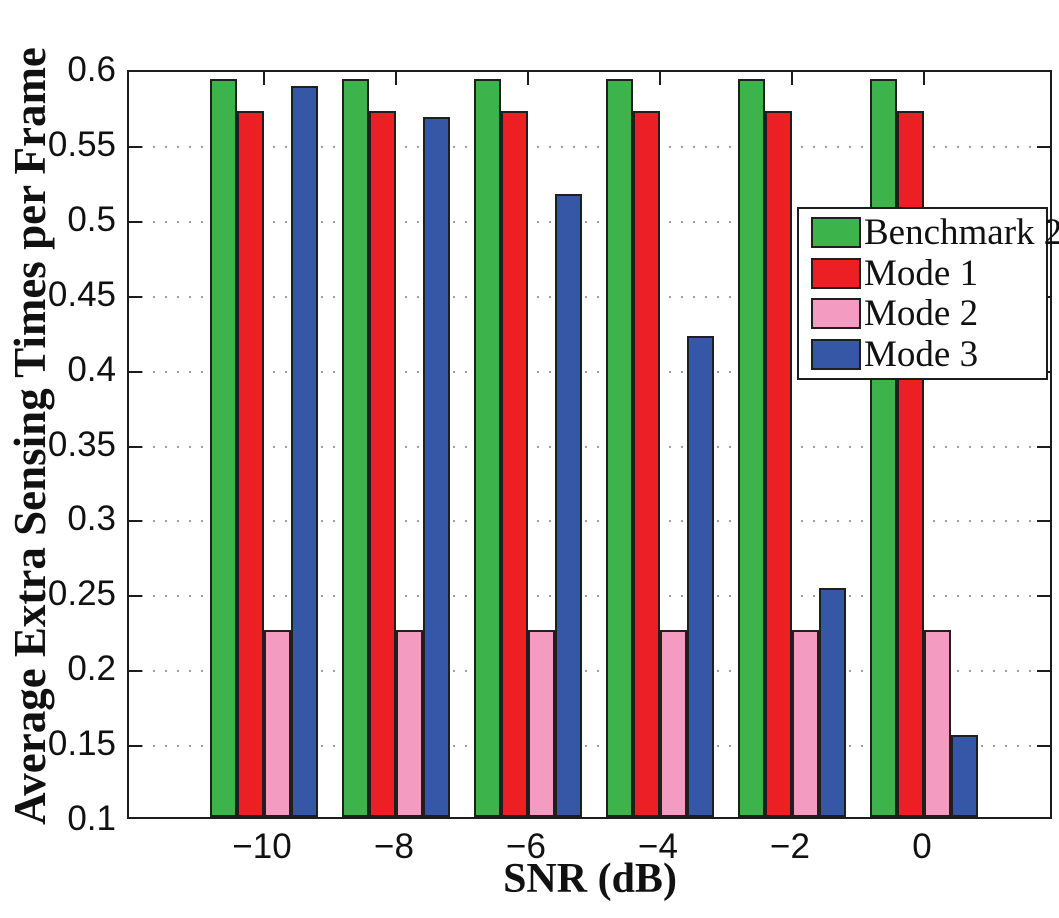 The image size is (1059, 918). What do you see at coordinates (81, 744) in the screenshot?
I see `y-tick-label: 0.15` at bounding box center [81, 744].